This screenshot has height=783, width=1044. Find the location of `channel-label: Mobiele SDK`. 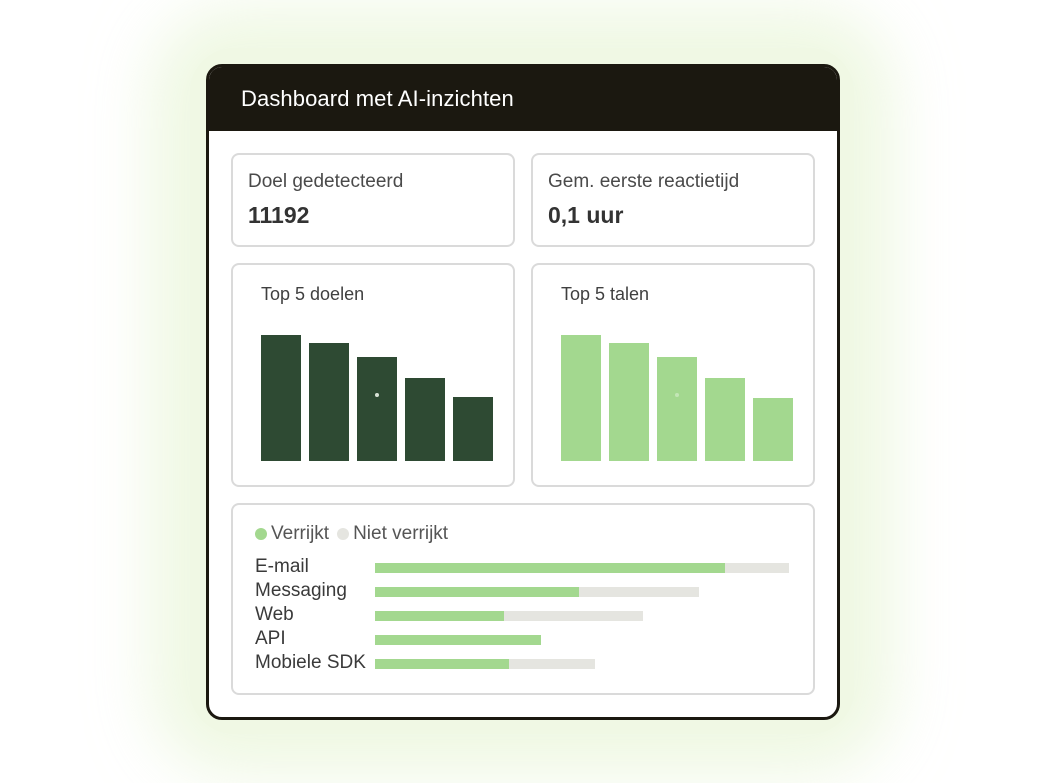

channel-label: Mobiele SDK is located at coordinates (310, 662).